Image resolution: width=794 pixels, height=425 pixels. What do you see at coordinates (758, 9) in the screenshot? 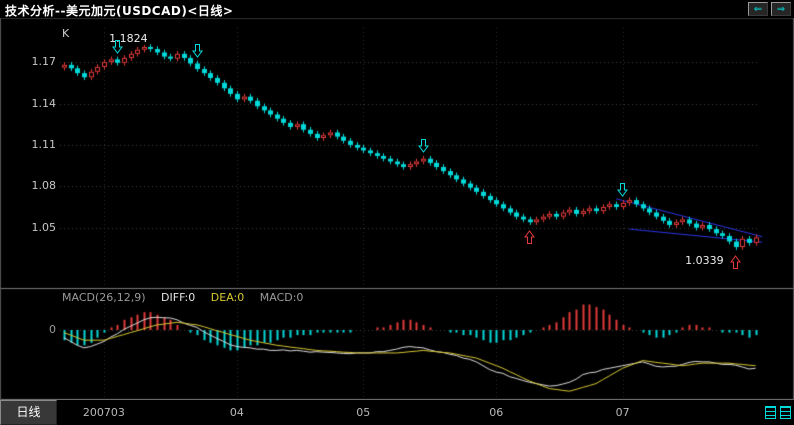
I see `back-button: ⇐` at bounding box center [758, 9].